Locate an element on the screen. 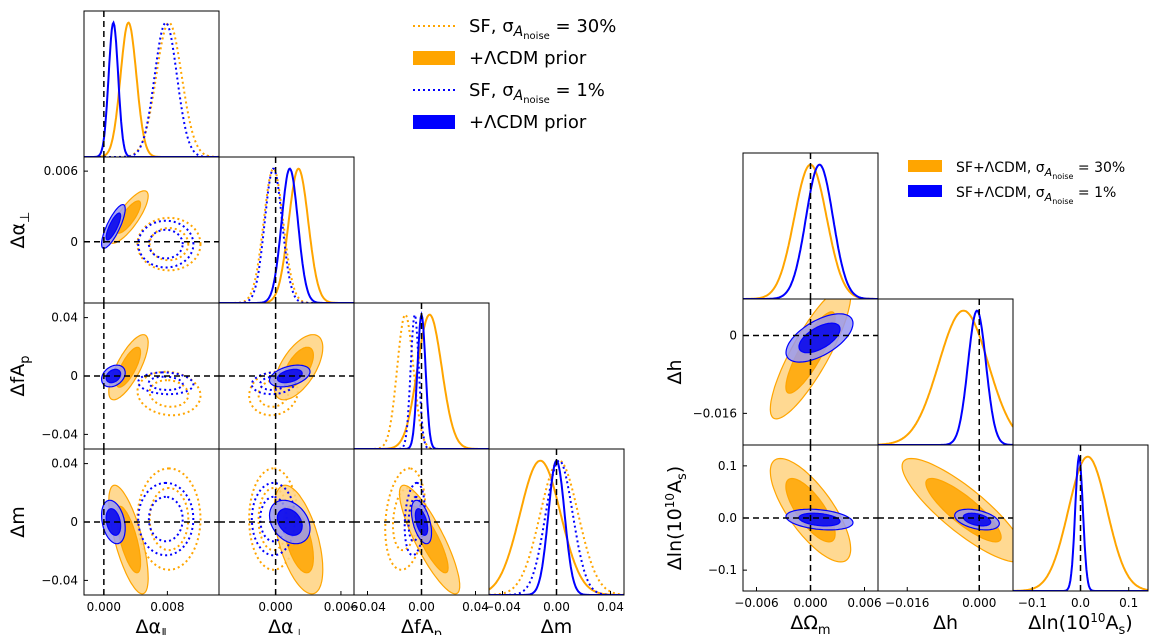  panel-ΔfA_p-vs-Δα_⊥ is located at coordinates (286, 376).